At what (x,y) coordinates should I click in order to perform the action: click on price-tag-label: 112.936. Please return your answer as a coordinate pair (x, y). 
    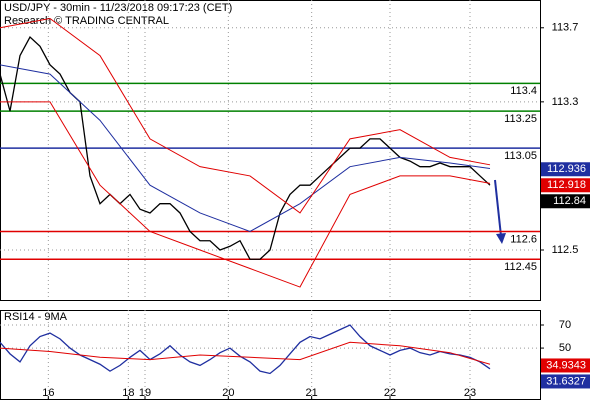
    Looking at the image, I should click on (566, 169).